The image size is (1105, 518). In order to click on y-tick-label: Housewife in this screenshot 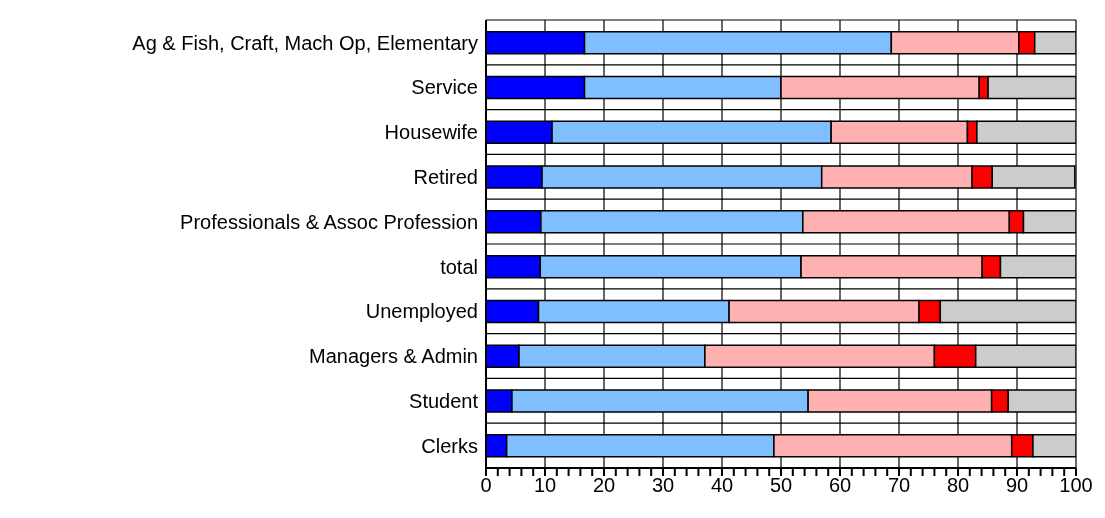, I will do `click(431, 132)`.